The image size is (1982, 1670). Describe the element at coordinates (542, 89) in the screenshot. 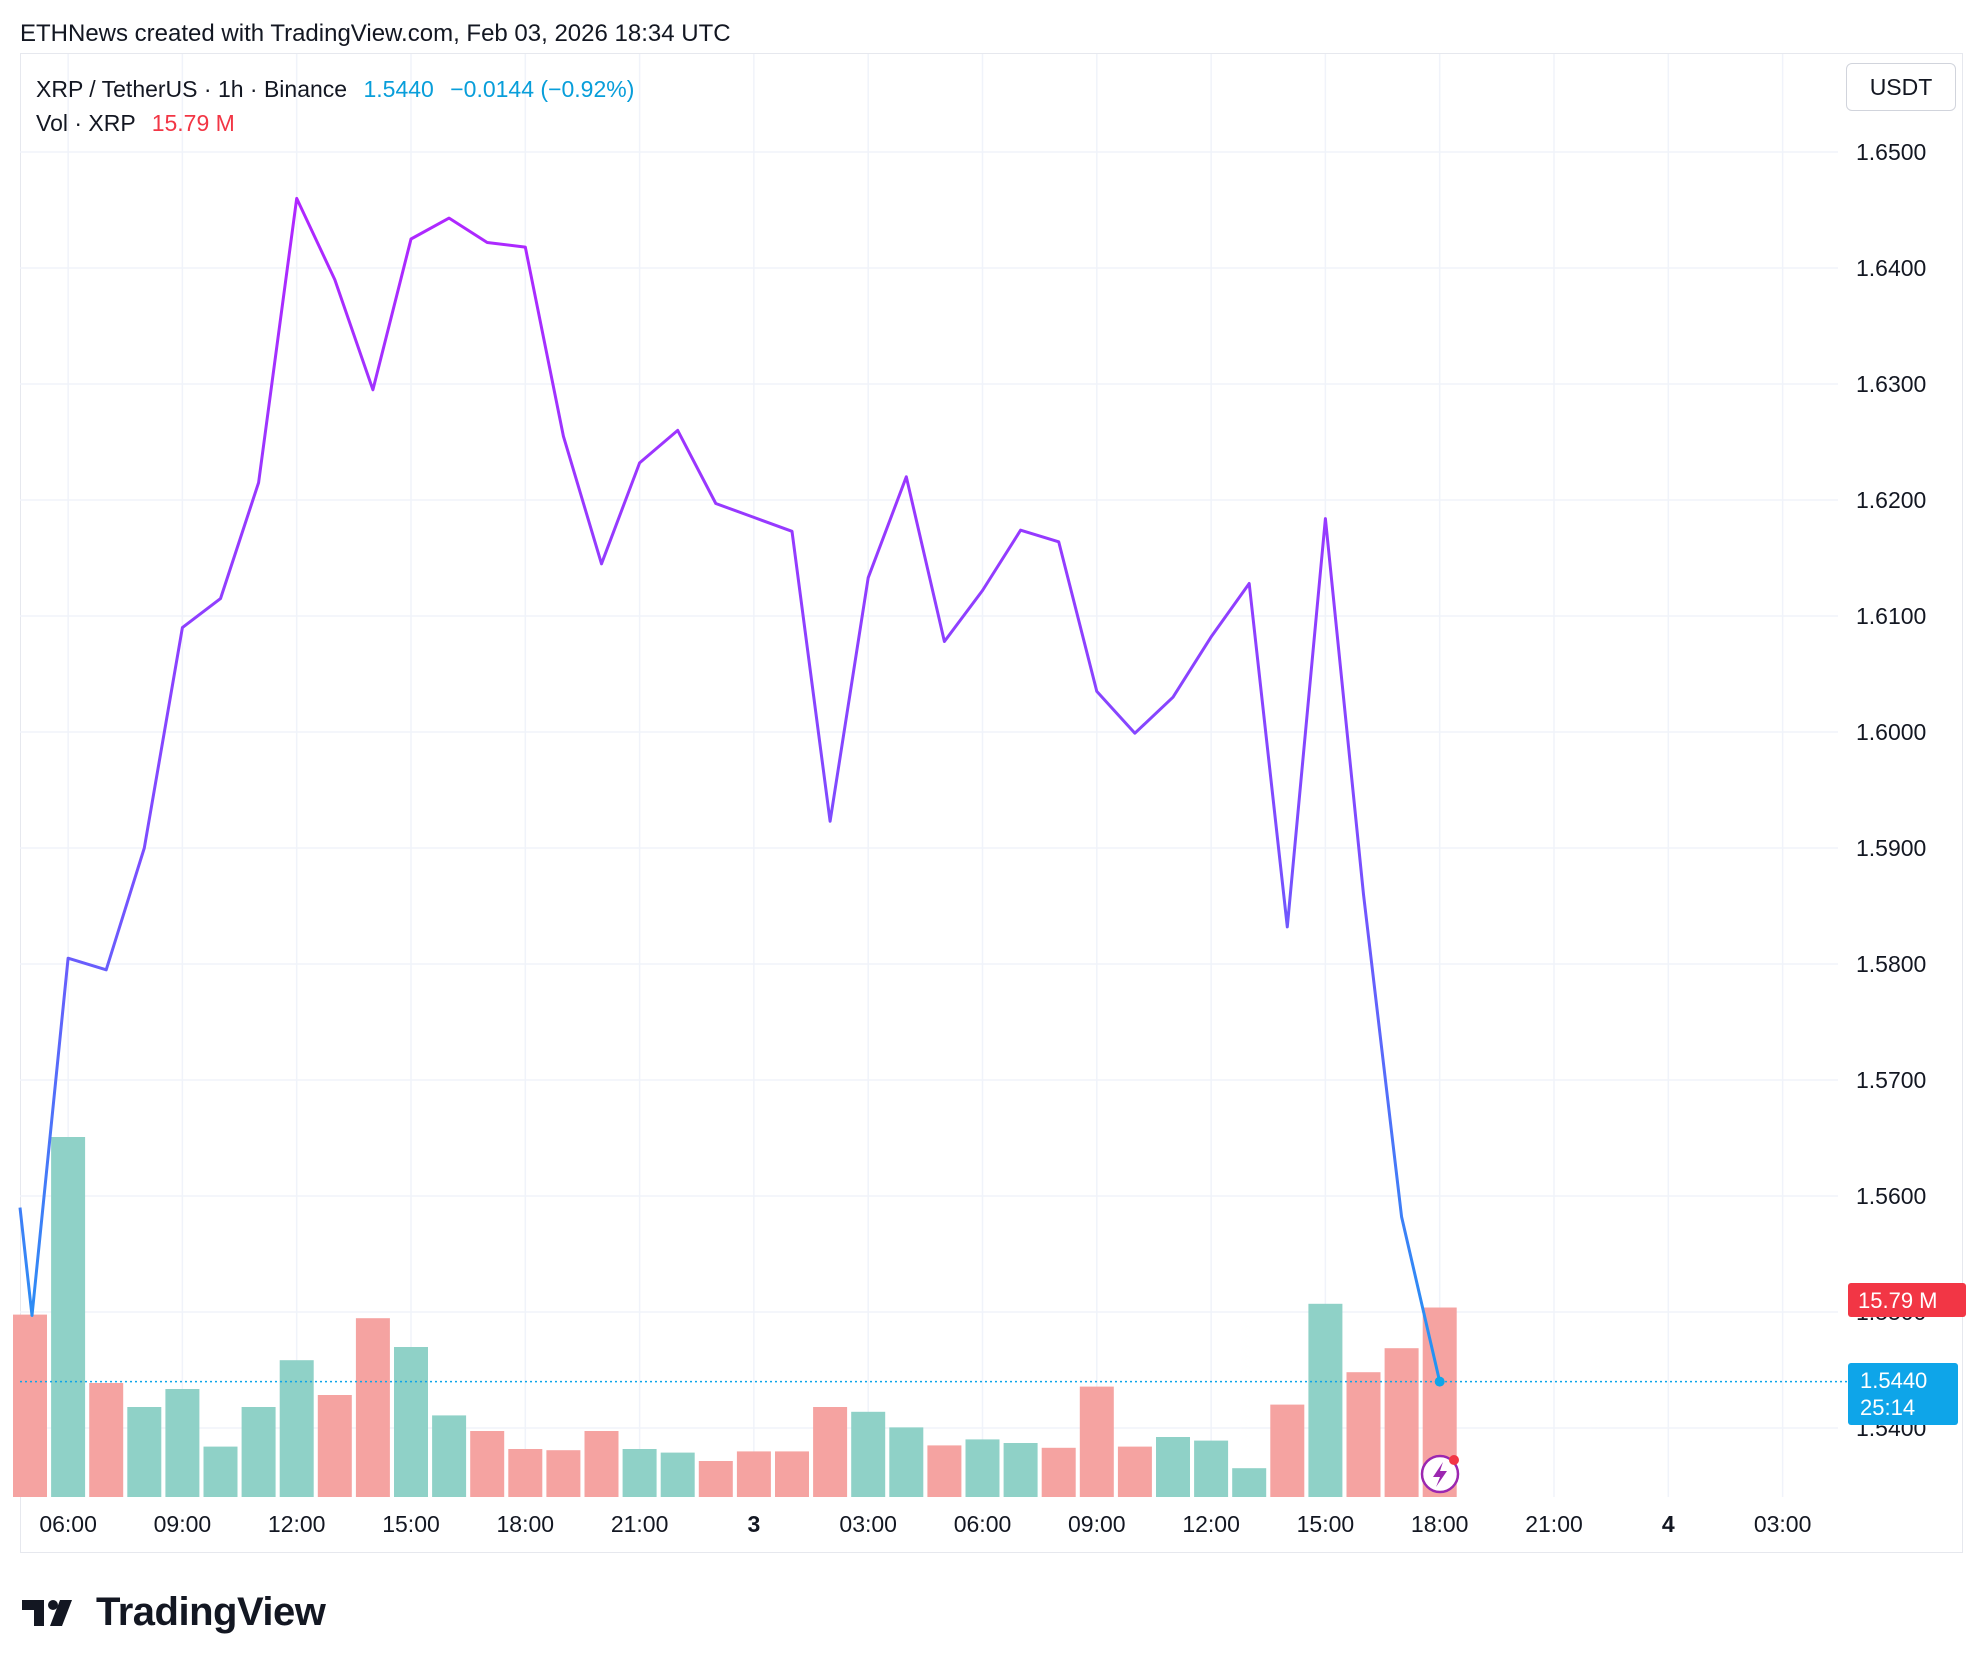

I see `legend-change: −0.0144 (−0.92%)` at that location.